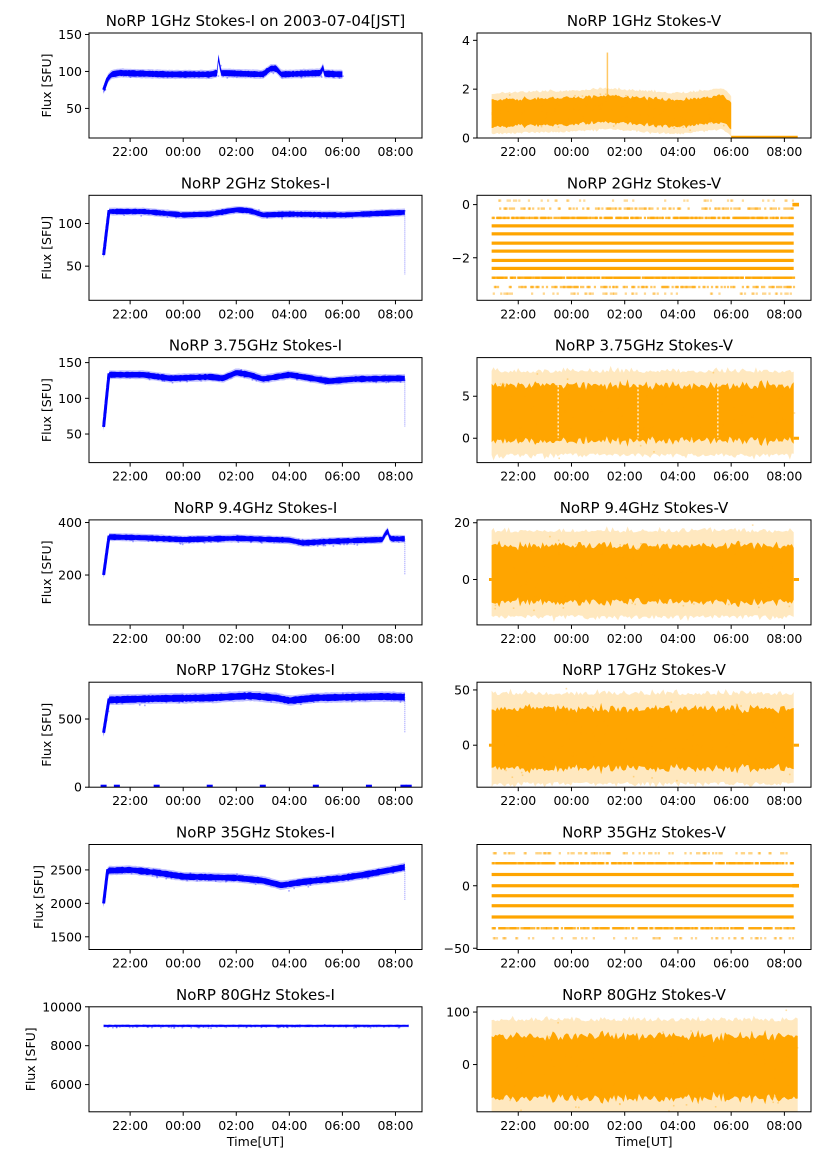  What do you see at coordinates (107, 400) in the screenshot?
I see `rise-trace` at bounding box center [107, 400].